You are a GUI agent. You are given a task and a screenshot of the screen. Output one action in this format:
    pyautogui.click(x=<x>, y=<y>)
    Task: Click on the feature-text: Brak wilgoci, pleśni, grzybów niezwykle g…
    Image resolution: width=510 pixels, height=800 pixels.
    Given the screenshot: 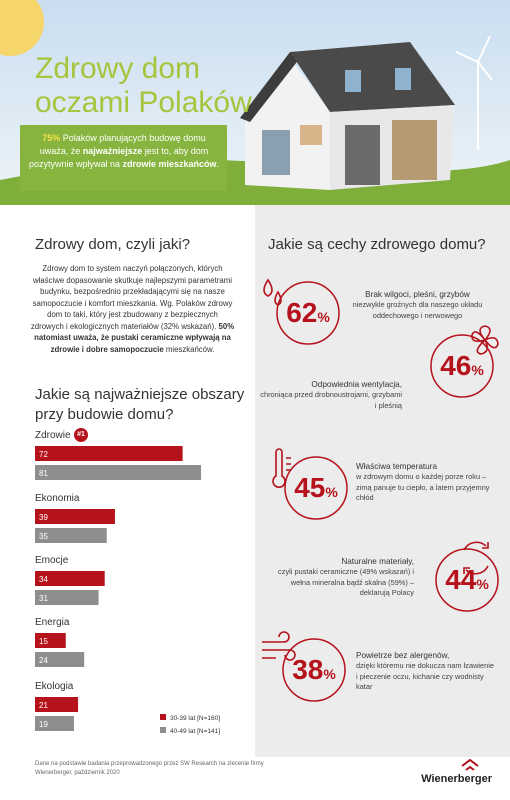 What is the action you would take?
    pyautogui.click(x=417, y=305)
    